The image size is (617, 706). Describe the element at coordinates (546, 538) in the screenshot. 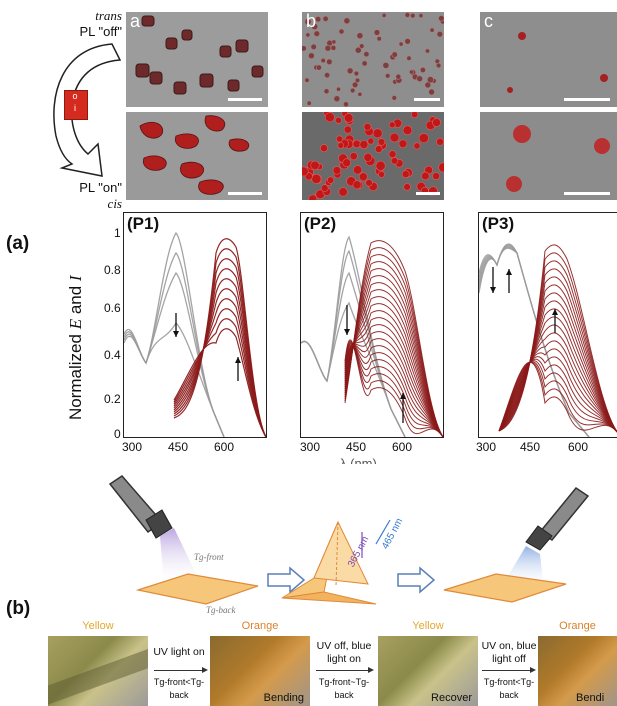

I see `blue-flashlight-icon` at that location.